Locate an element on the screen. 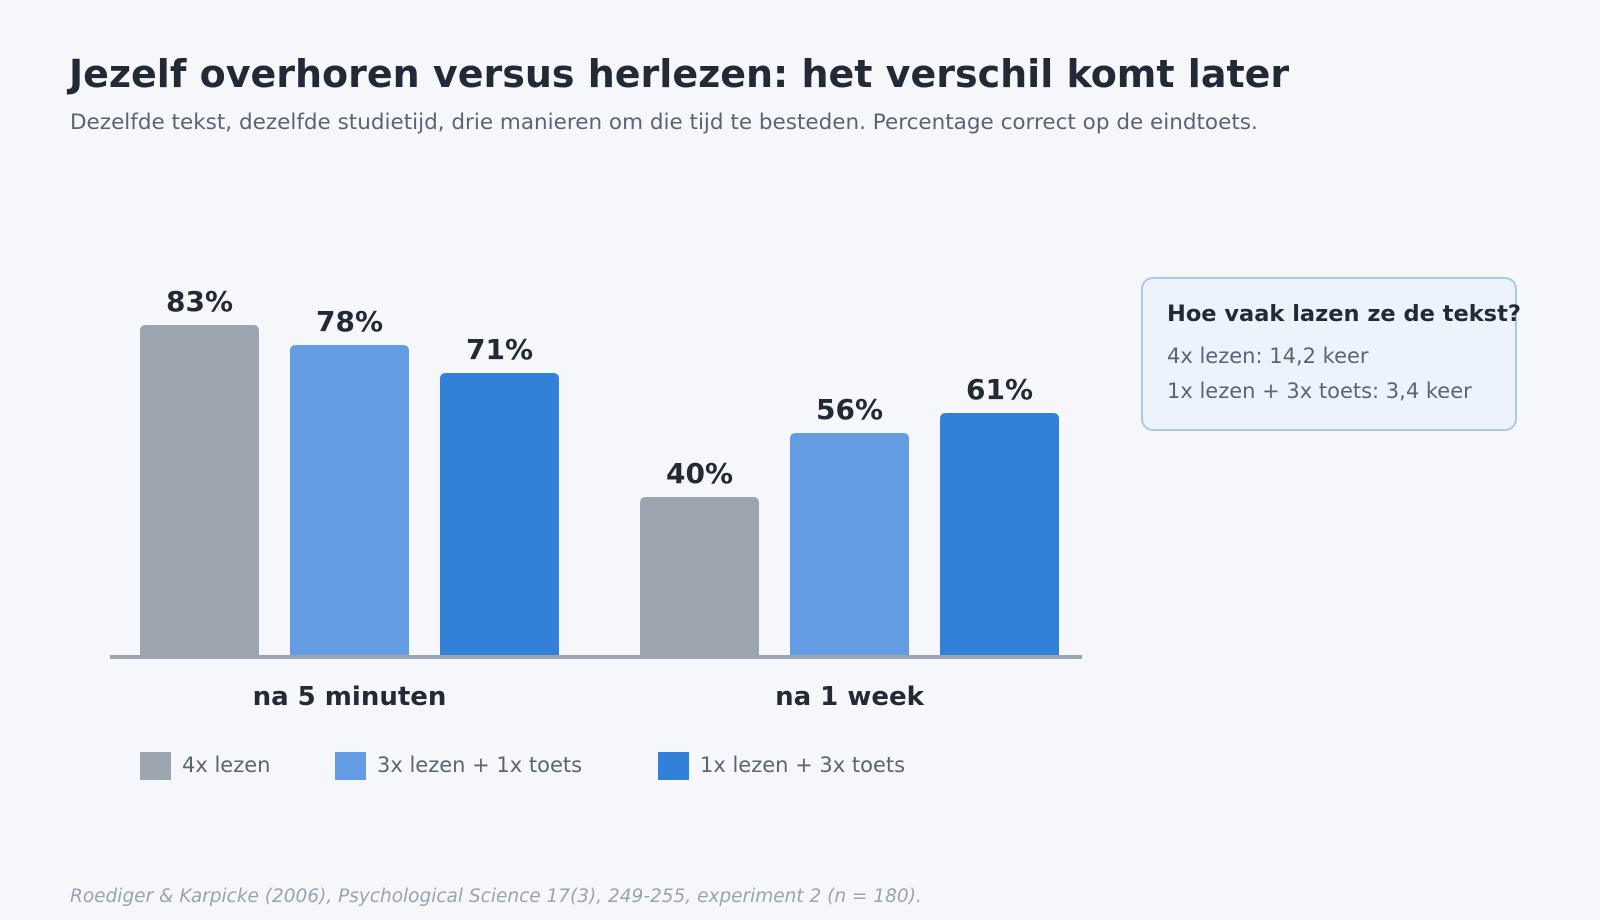  note-title: Hoe vaak lazen ze de tekst? is located at coordinates (1344, 314).